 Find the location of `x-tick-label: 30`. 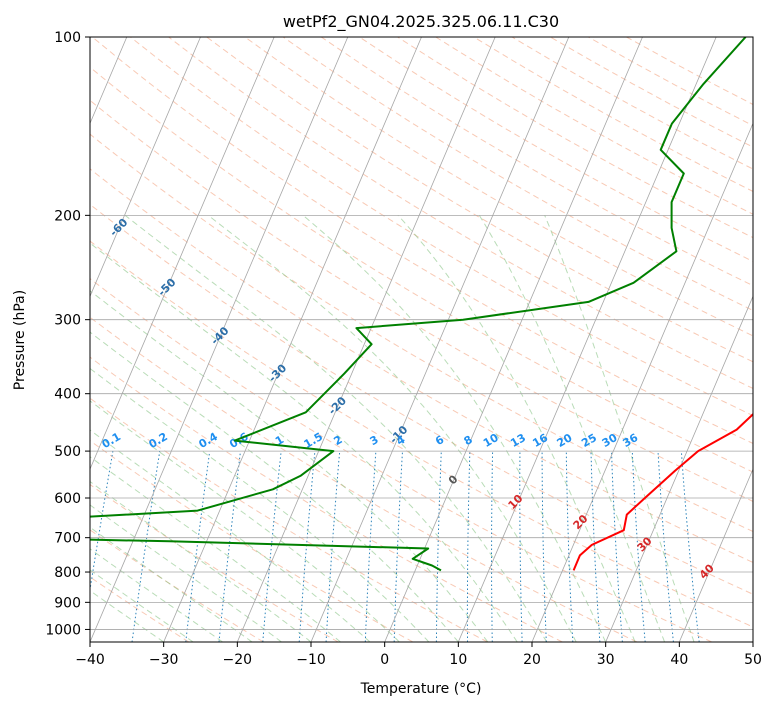

x-tick-label: 30 is located at coordinates (606, 660).